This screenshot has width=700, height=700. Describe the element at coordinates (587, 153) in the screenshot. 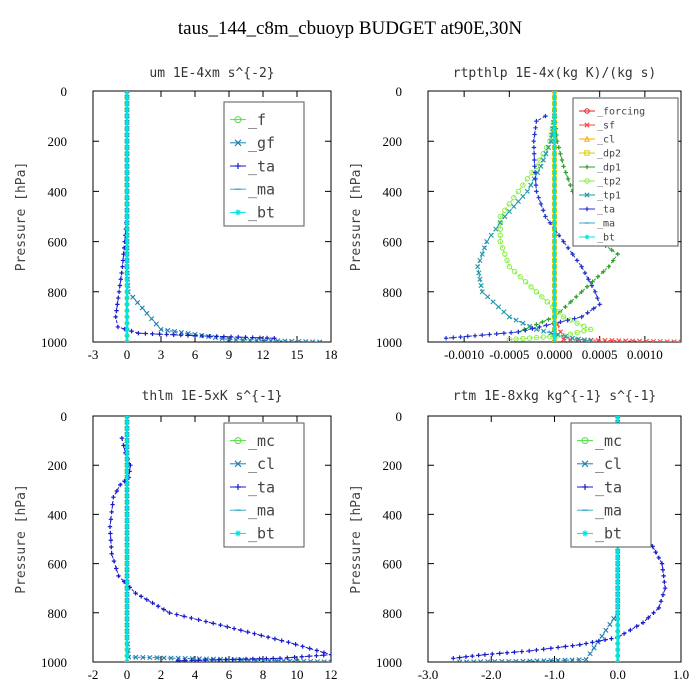

I see `legend-entry-dp2-marker` at that location.